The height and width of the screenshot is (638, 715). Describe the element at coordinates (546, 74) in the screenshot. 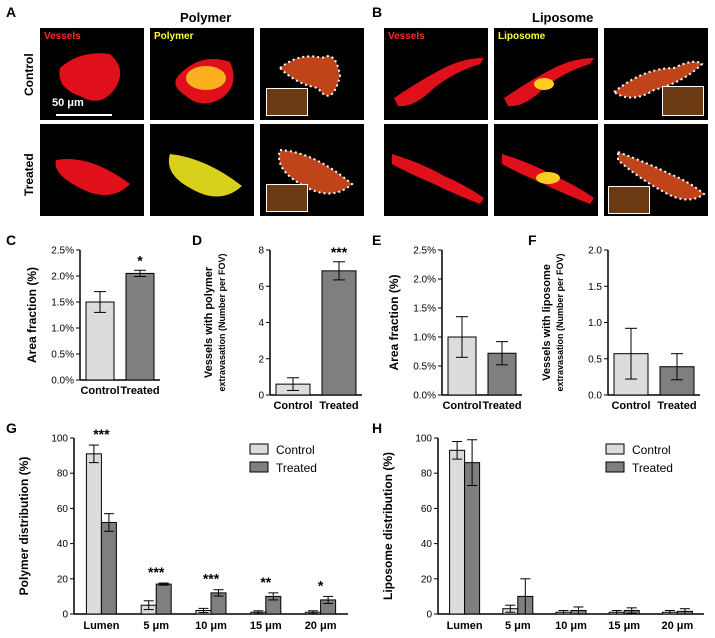

I see `micrograph-liposome-control-merge: Liposome` at that location.